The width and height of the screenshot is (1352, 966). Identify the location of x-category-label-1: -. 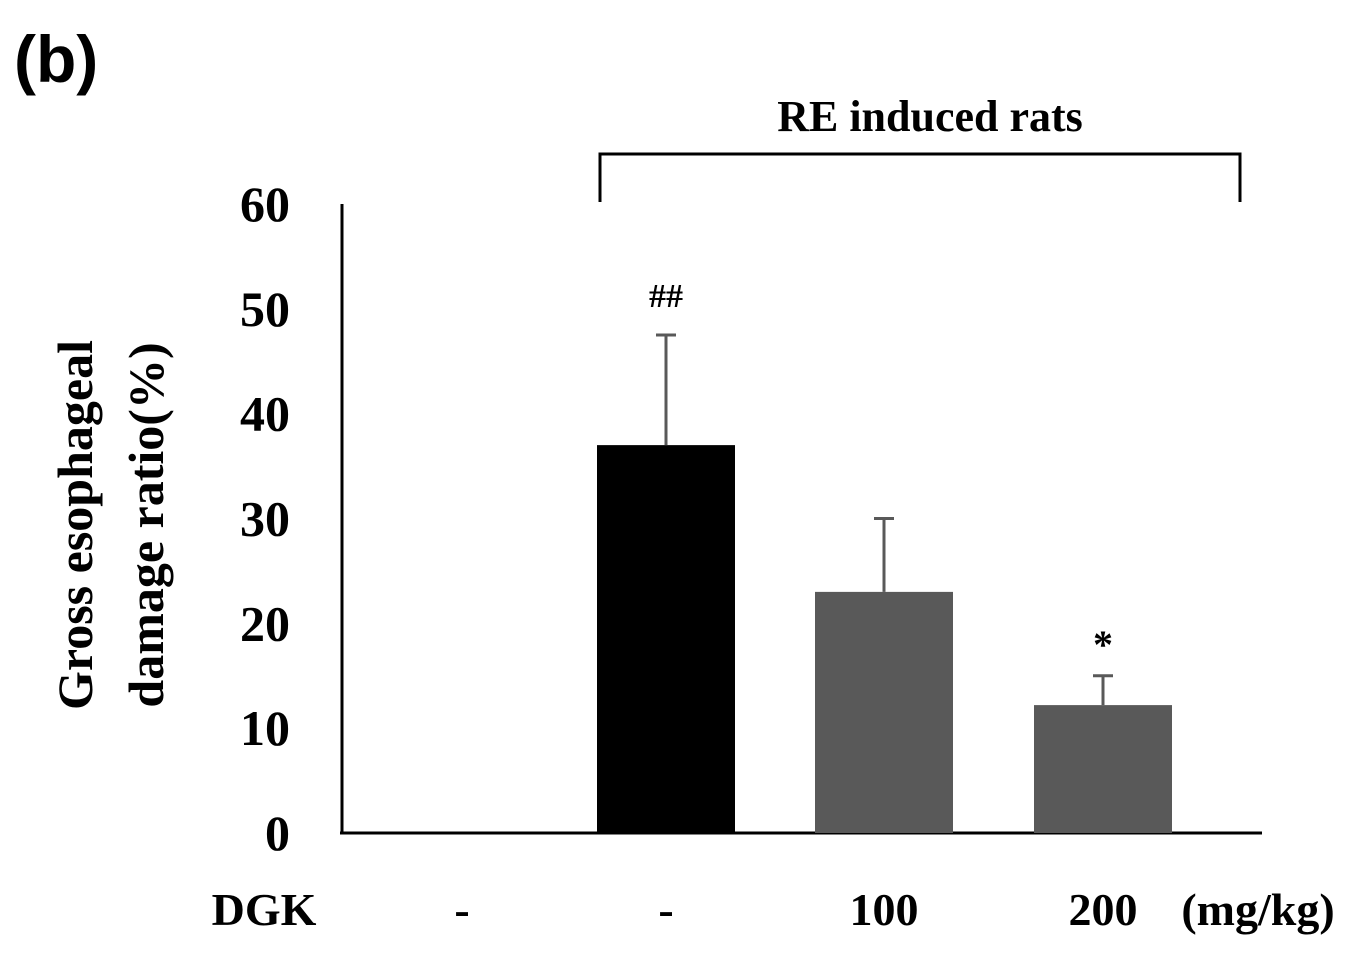
(665, 909).